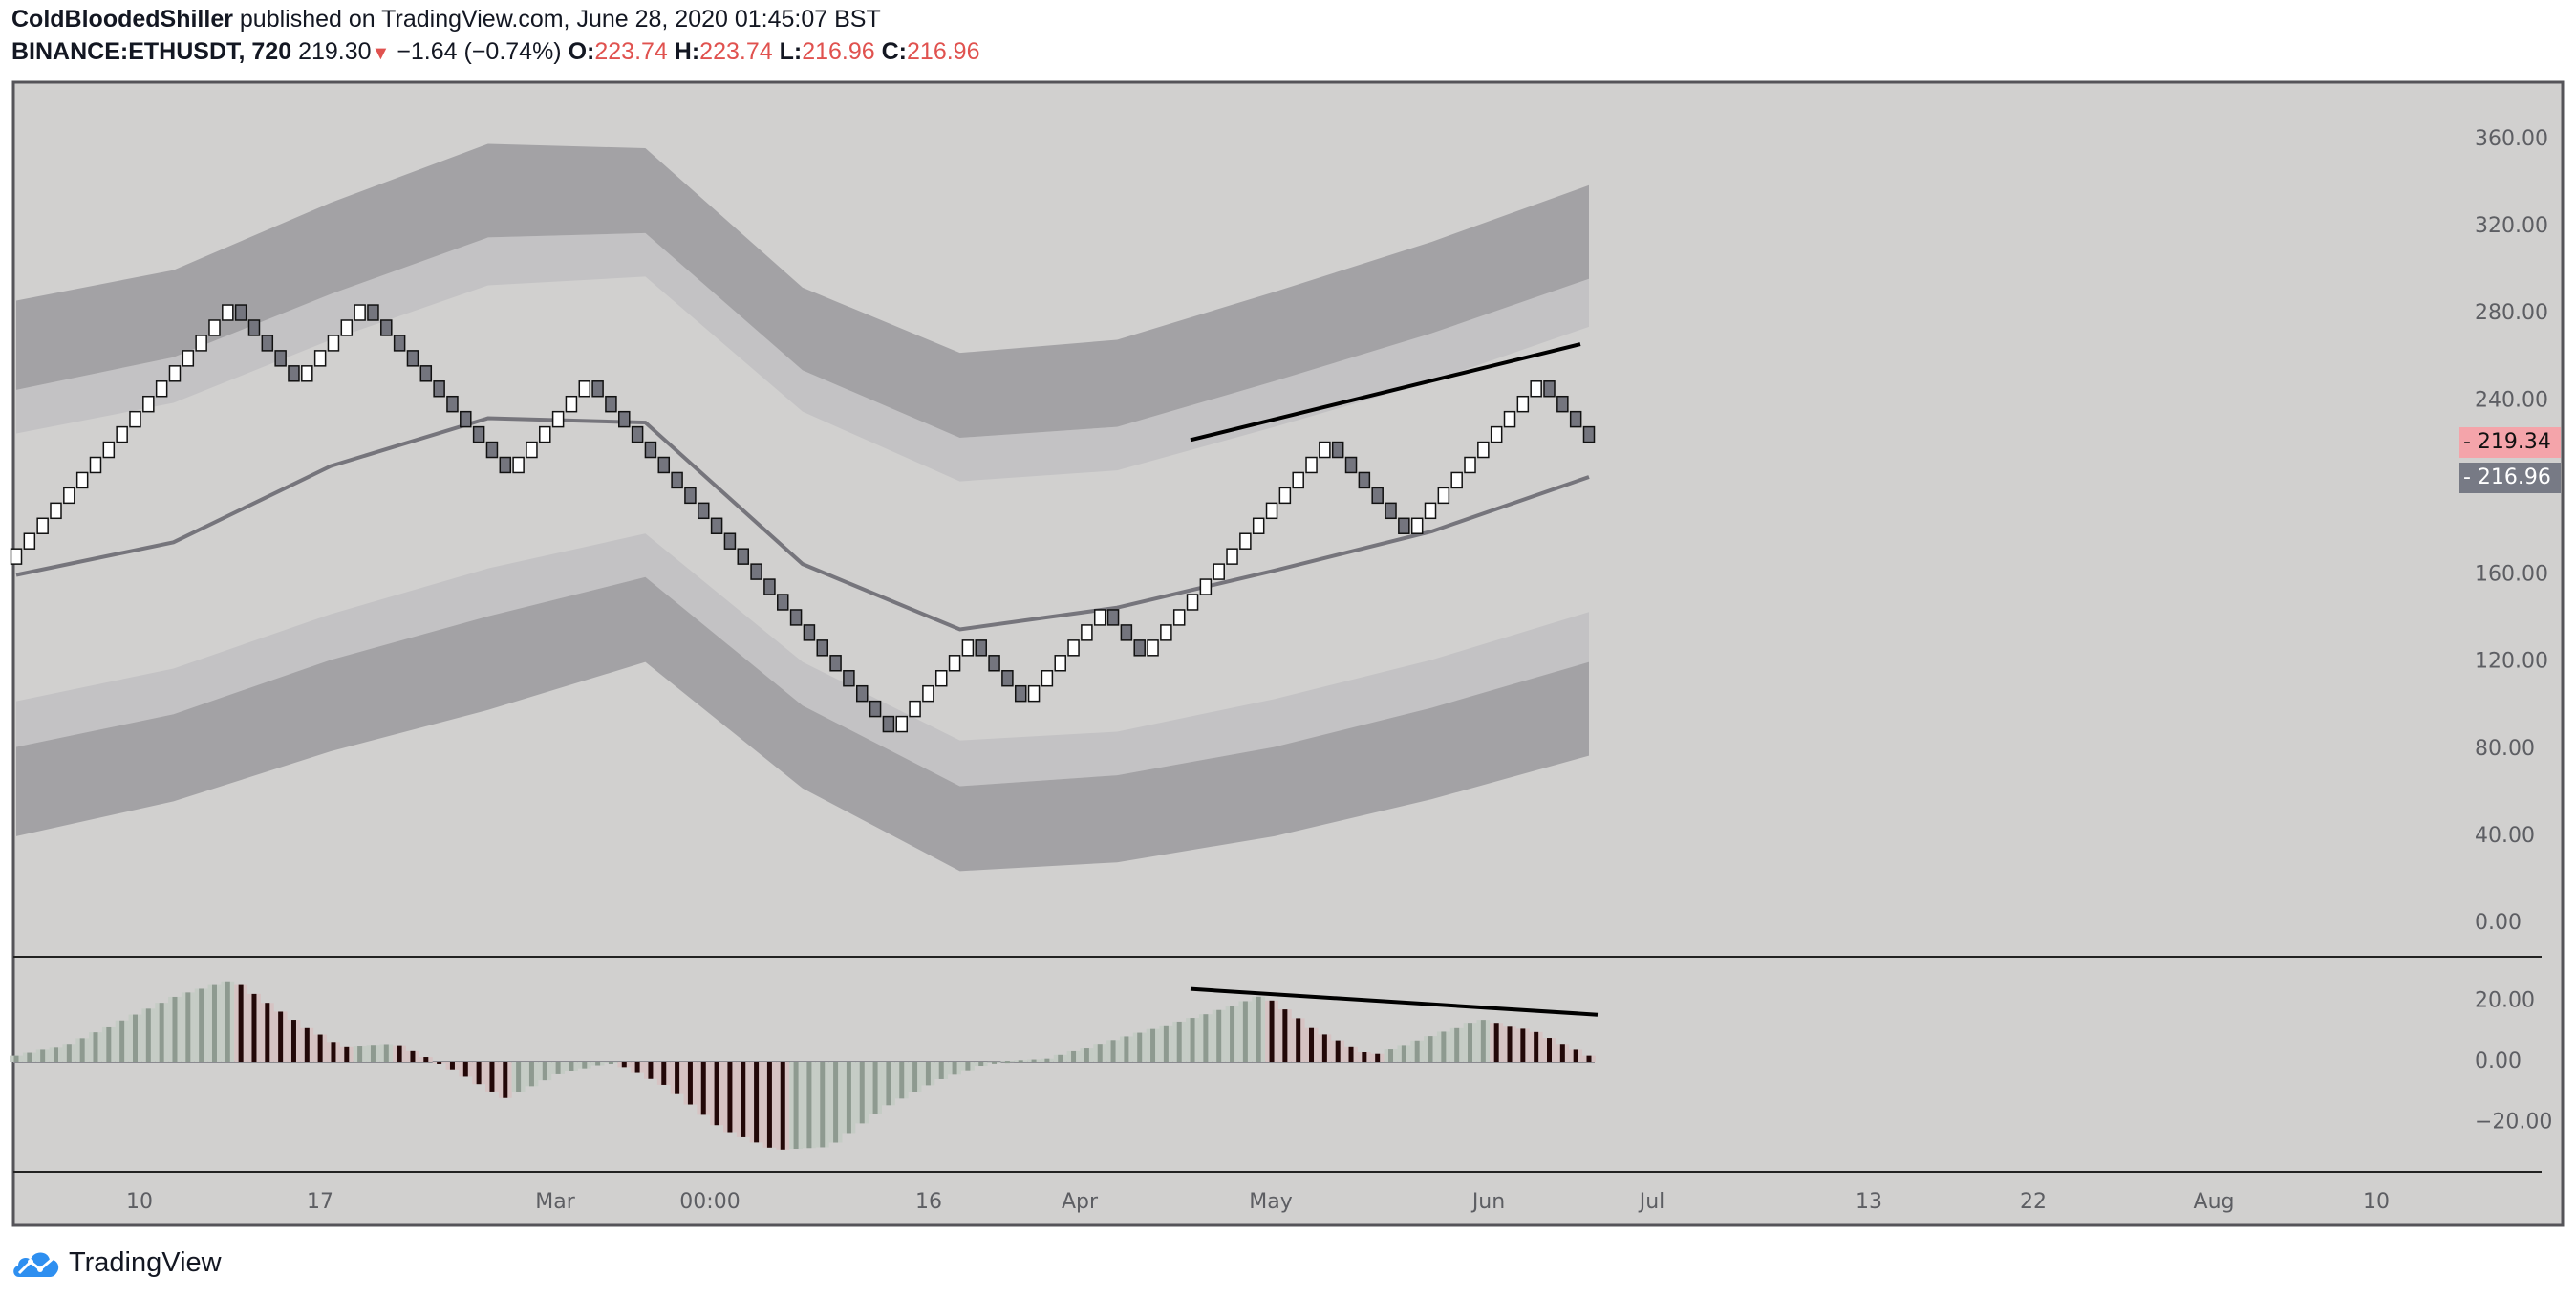 Image resolution: width=2576 pixels, height=1298 pixels. What do you see at coordinates (2505, 836) in the screenshot?
I see `price-tick-label: 40.00` at bounding box center [2505, 836].